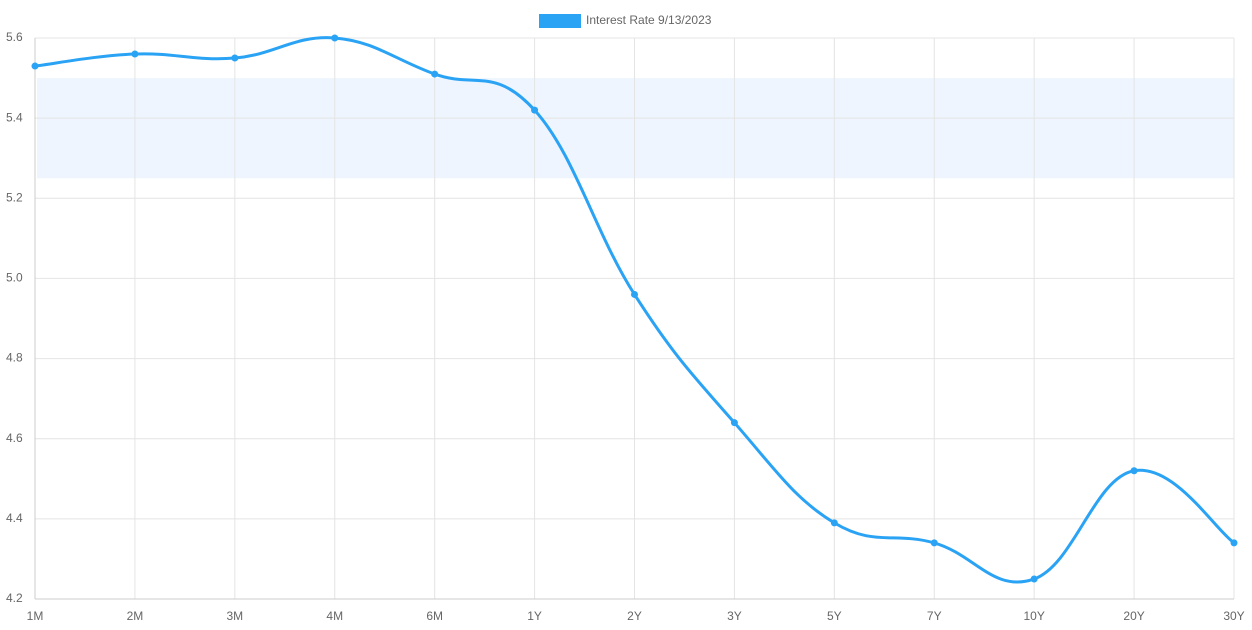 Image resolution: width=1252 pixels, height=630 pixels. What do you see at coordinates (934, 616) in the screenshot?
I see `x-tick-label: 7Y` at bounding box center [934, 616].